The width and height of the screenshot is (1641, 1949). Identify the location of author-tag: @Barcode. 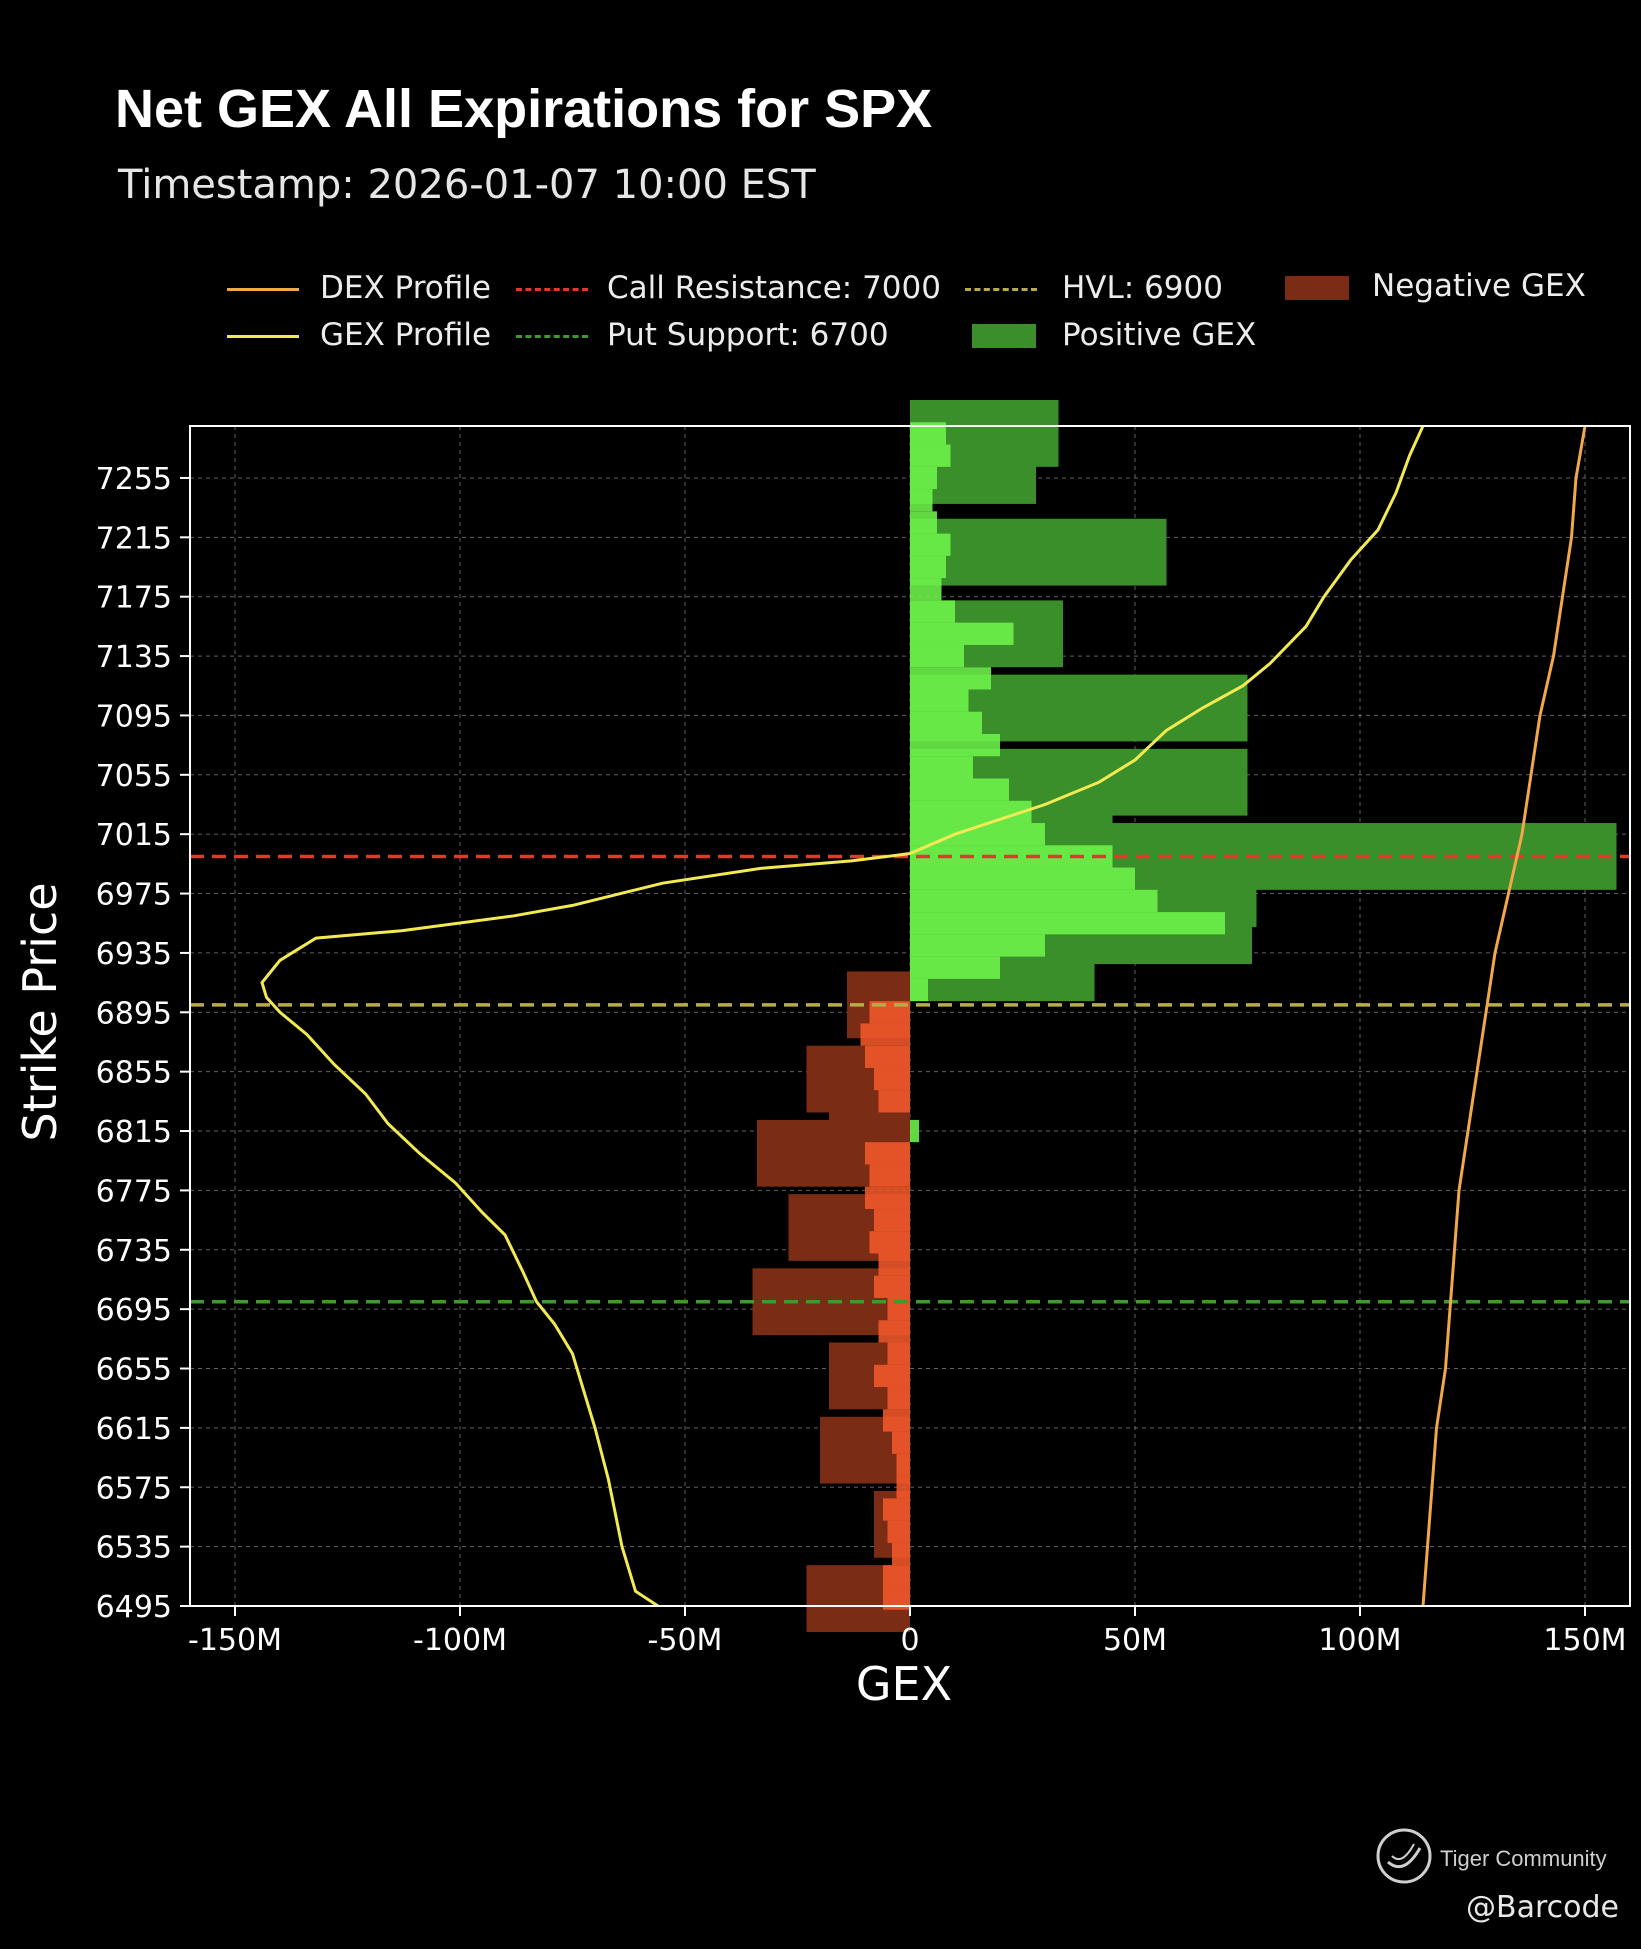
(1542, 1907).